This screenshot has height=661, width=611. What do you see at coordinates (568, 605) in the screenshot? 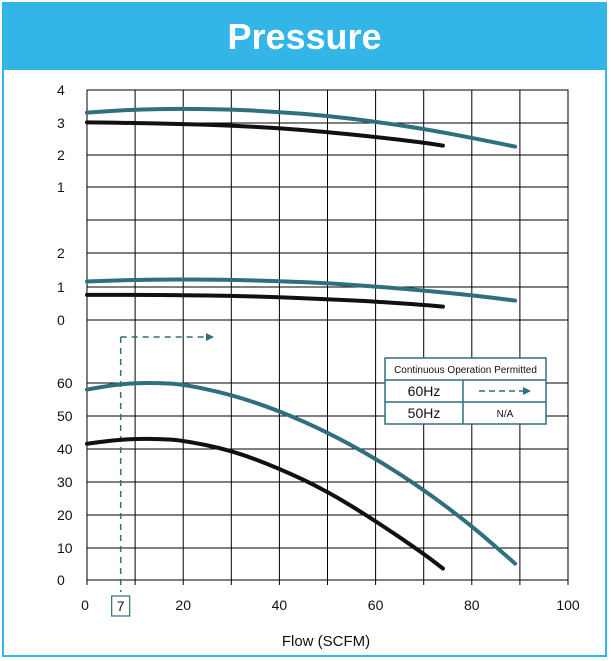
I see `x-tick-label: 100` at bounding box center [568, 605].